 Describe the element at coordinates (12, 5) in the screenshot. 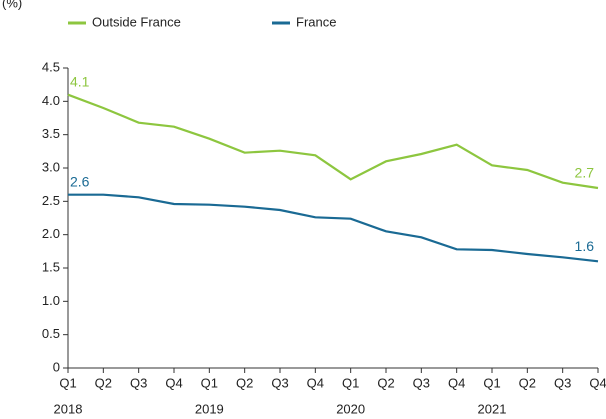

I see `unit-label: (%)` at that location.